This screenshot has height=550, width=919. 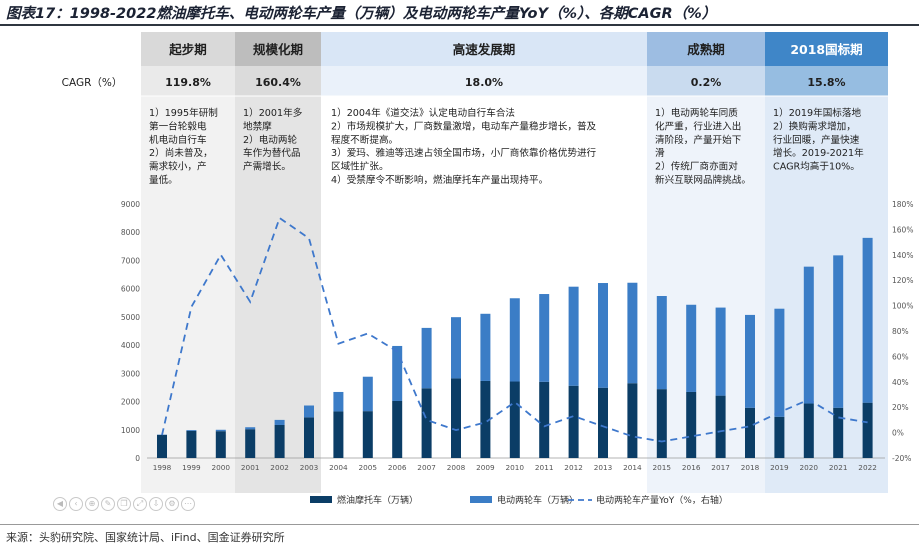 What do you see at coordinates (130, 373) in the screenshot?
I see `left-axis-tick: 3000` at bounding box center [130, 373].